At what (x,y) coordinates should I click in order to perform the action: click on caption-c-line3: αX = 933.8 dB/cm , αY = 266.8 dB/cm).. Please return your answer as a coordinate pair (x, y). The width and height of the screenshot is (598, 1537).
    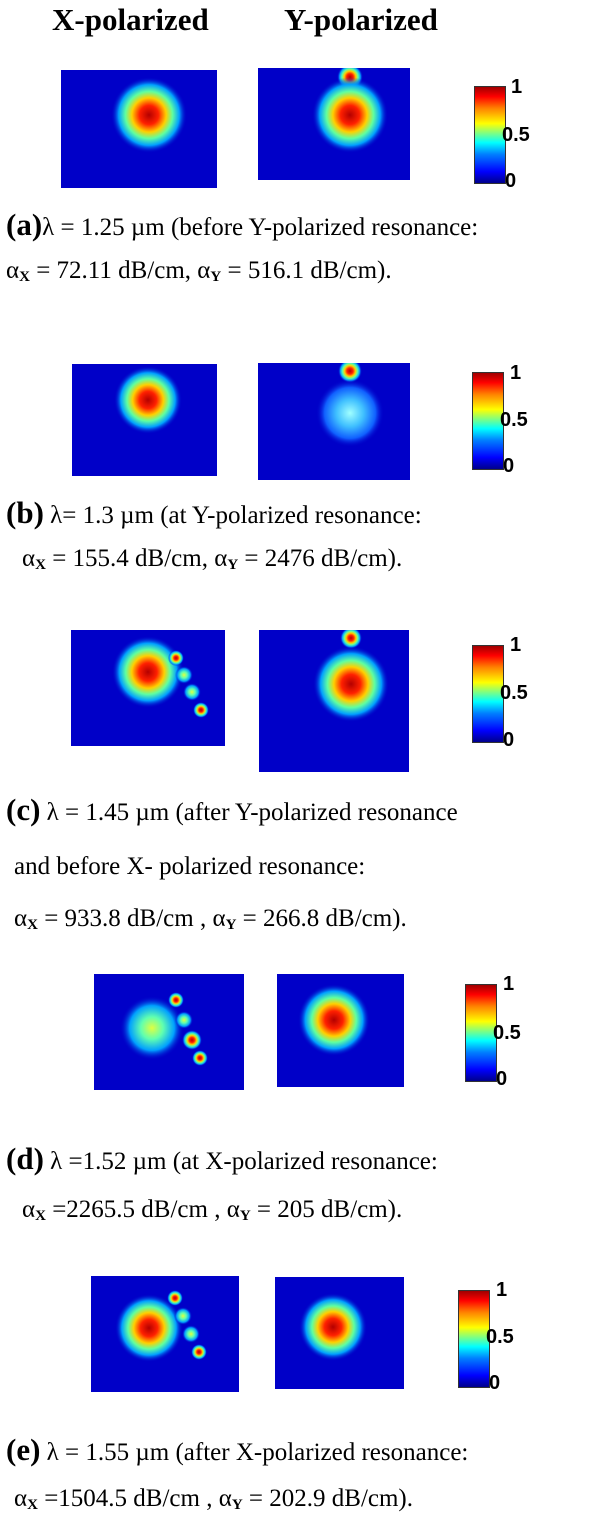
    Looking at the image, I should click on (210, 919).